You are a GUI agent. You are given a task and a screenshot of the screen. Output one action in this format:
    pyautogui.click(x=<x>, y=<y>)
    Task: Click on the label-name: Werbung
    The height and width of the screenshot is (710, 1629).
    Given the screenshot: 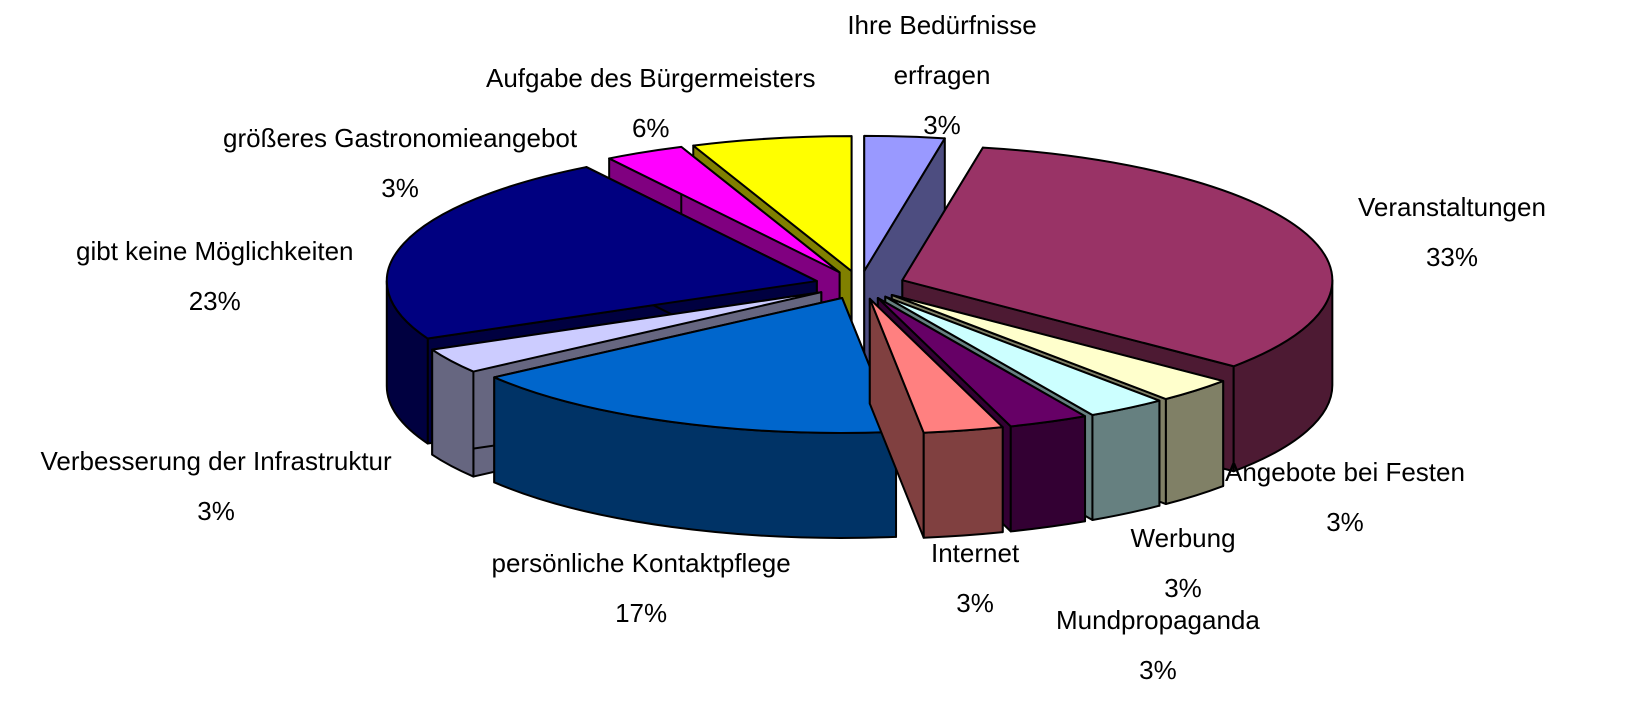 What is the action you would take?
    pyautogui.click(x=1183, y=538)
    